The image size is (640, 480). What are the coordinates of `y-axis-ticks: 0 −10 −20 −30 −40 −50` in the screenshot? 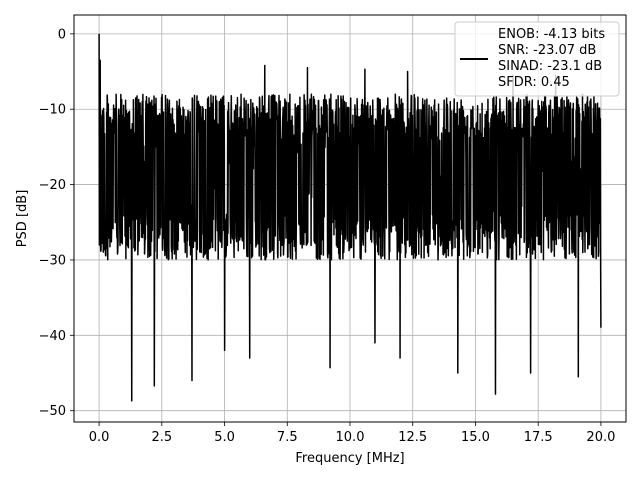 It's located at (56, 223).